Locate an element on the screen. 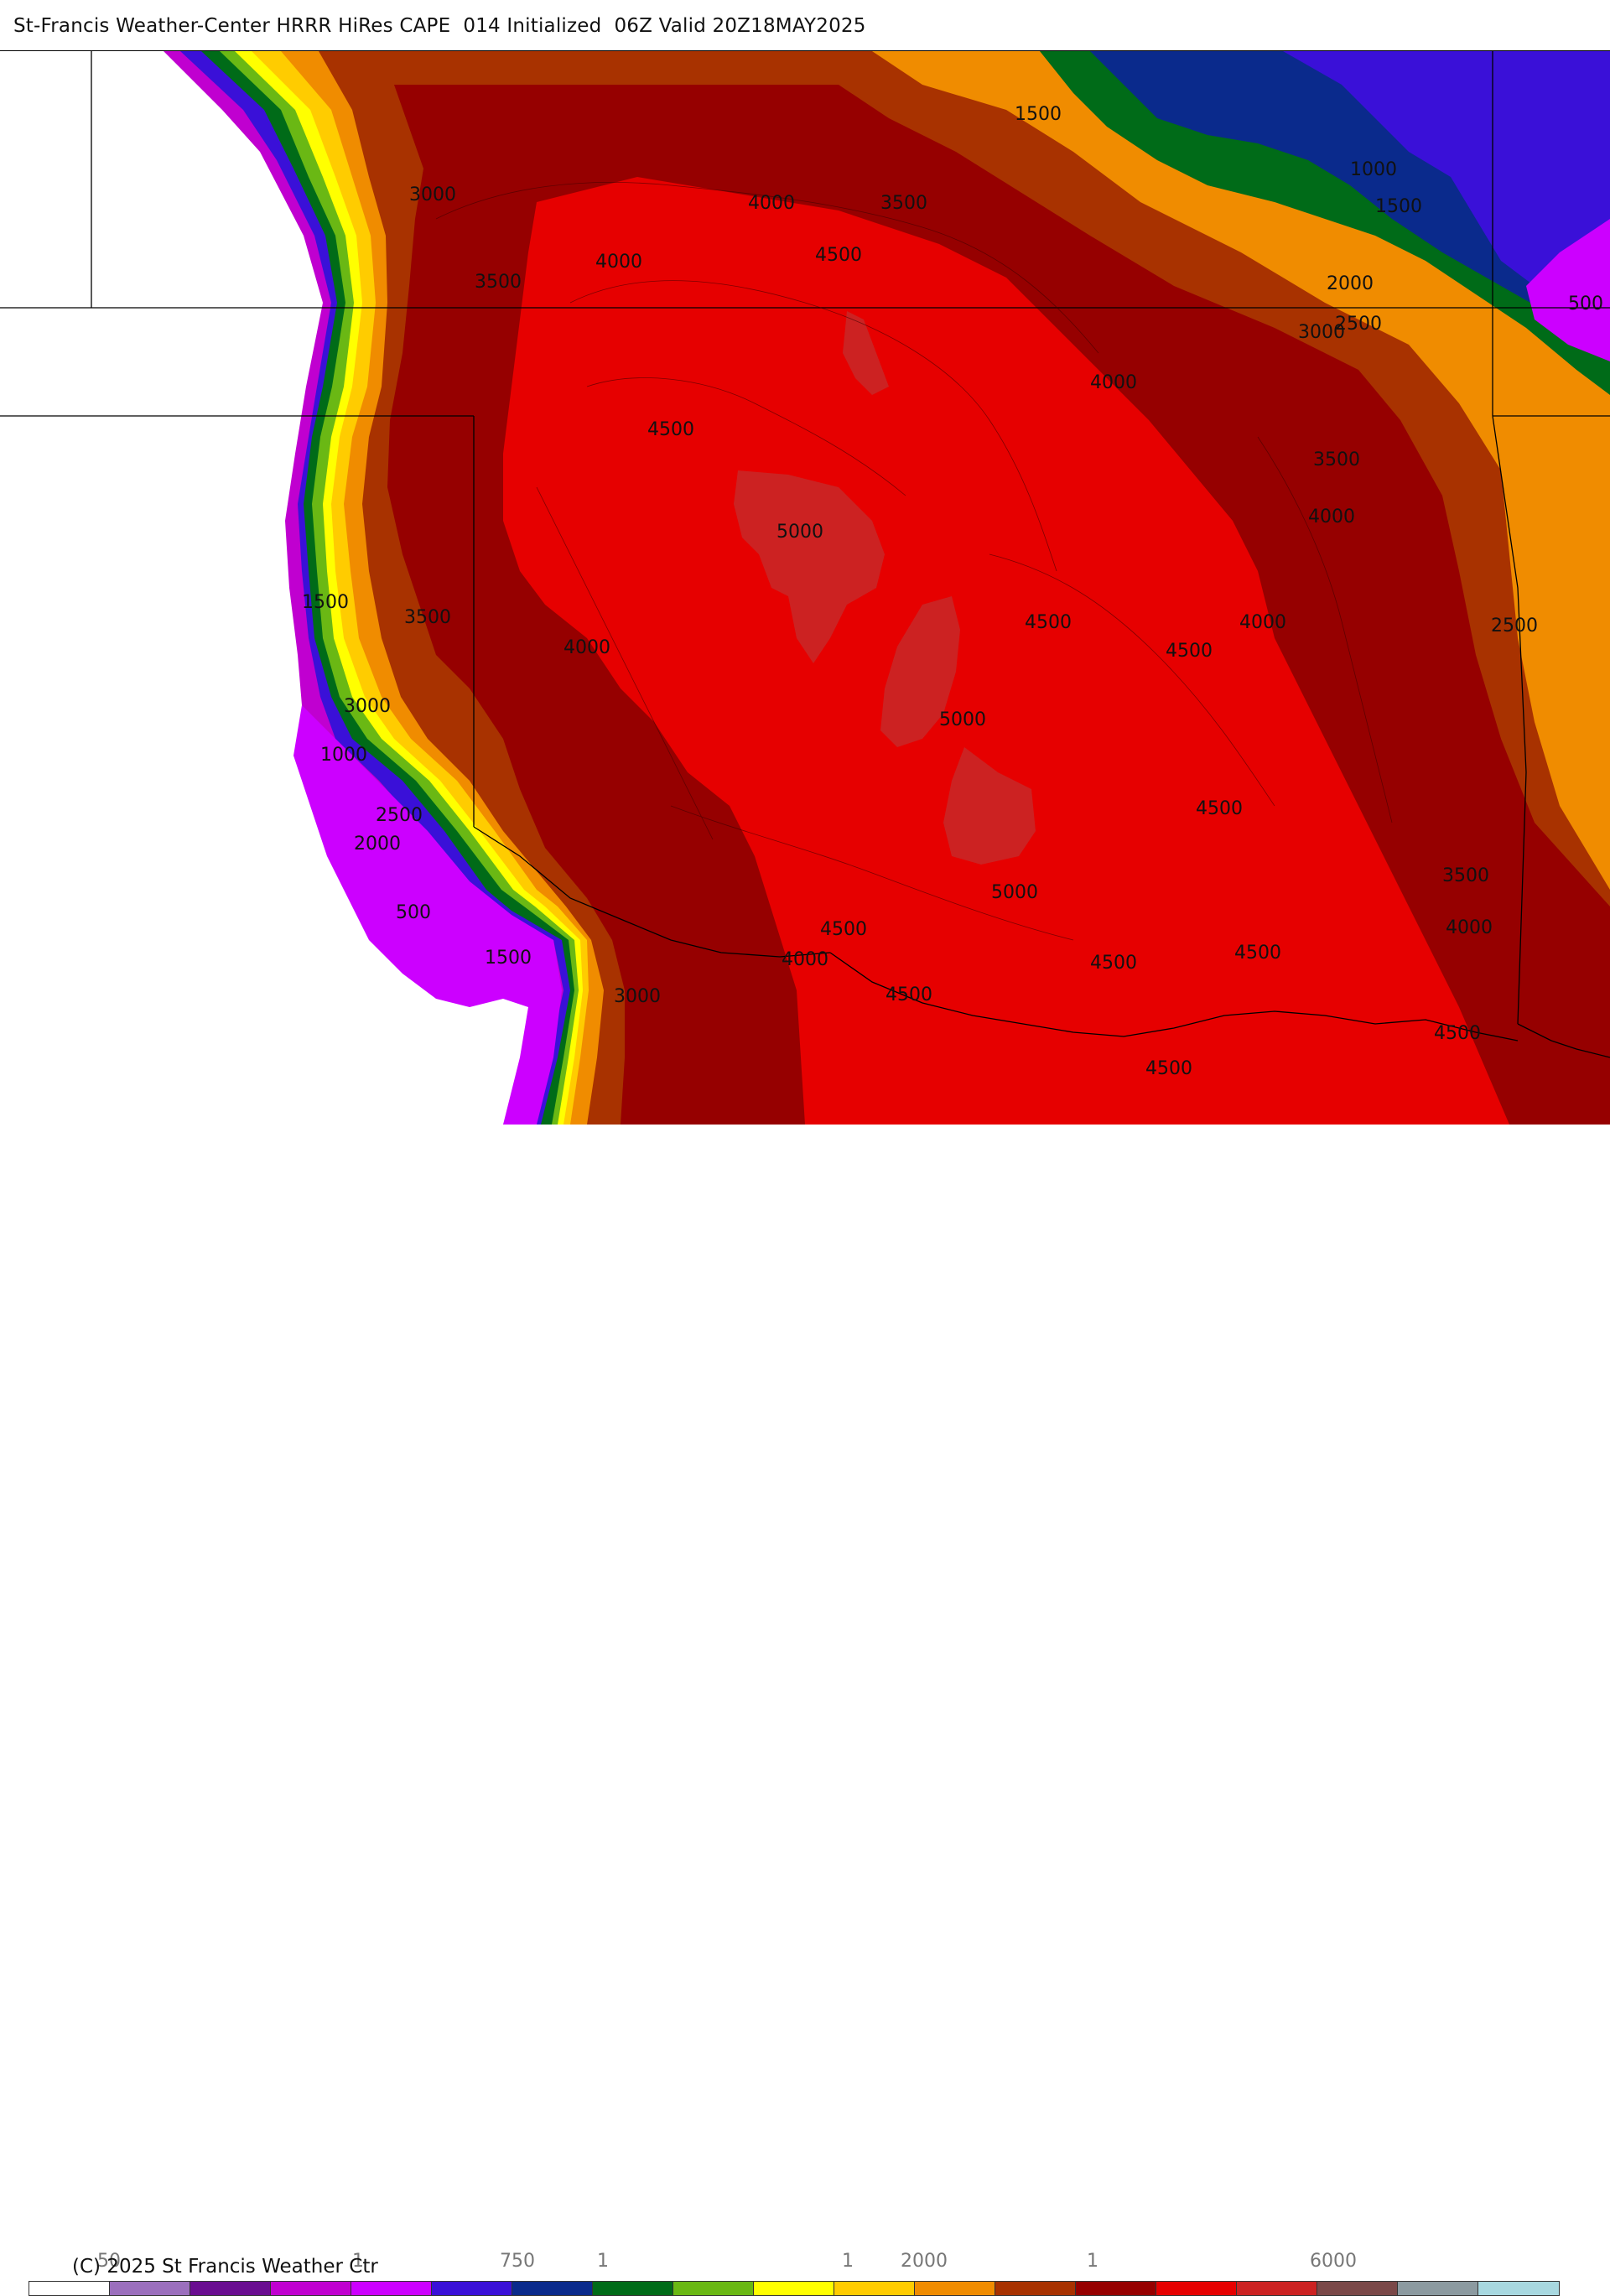  colorbar-tick-label: 6000 is located at coordinates (1333, 2261).